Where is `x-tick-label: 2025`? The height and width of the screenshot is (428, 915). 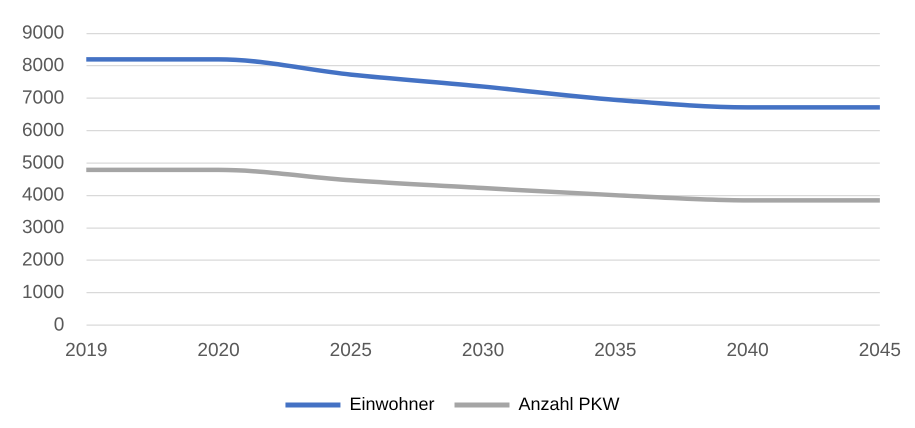
x-tick-label: 2025 is located at coordinates (351, 350).